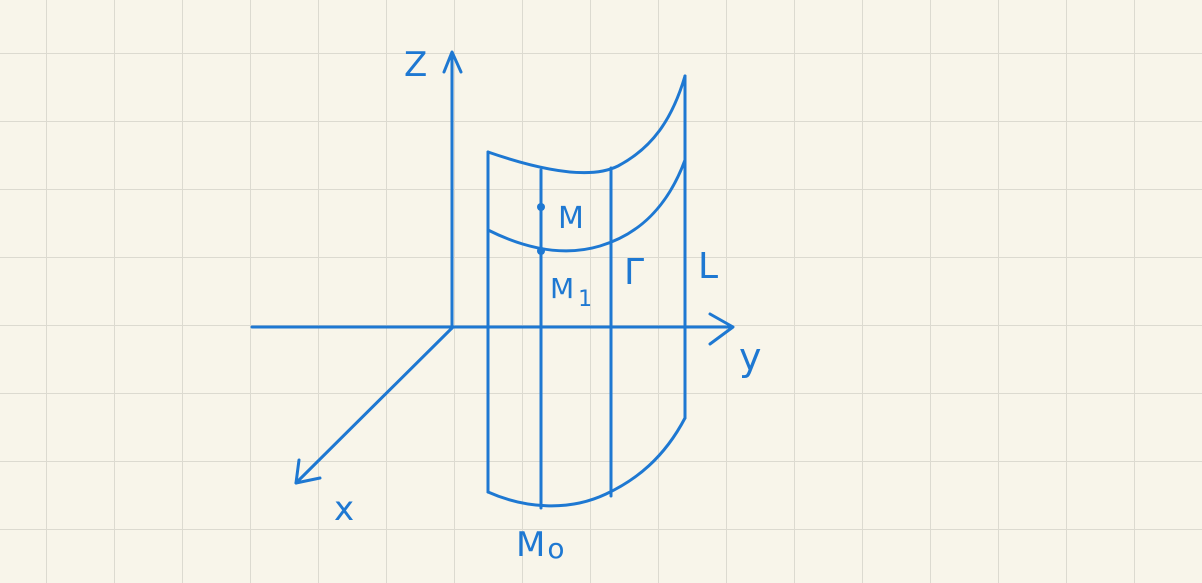 This screenshot has height=583, width=1202. I want to click on x-axis-label: x, so click(344, 509).